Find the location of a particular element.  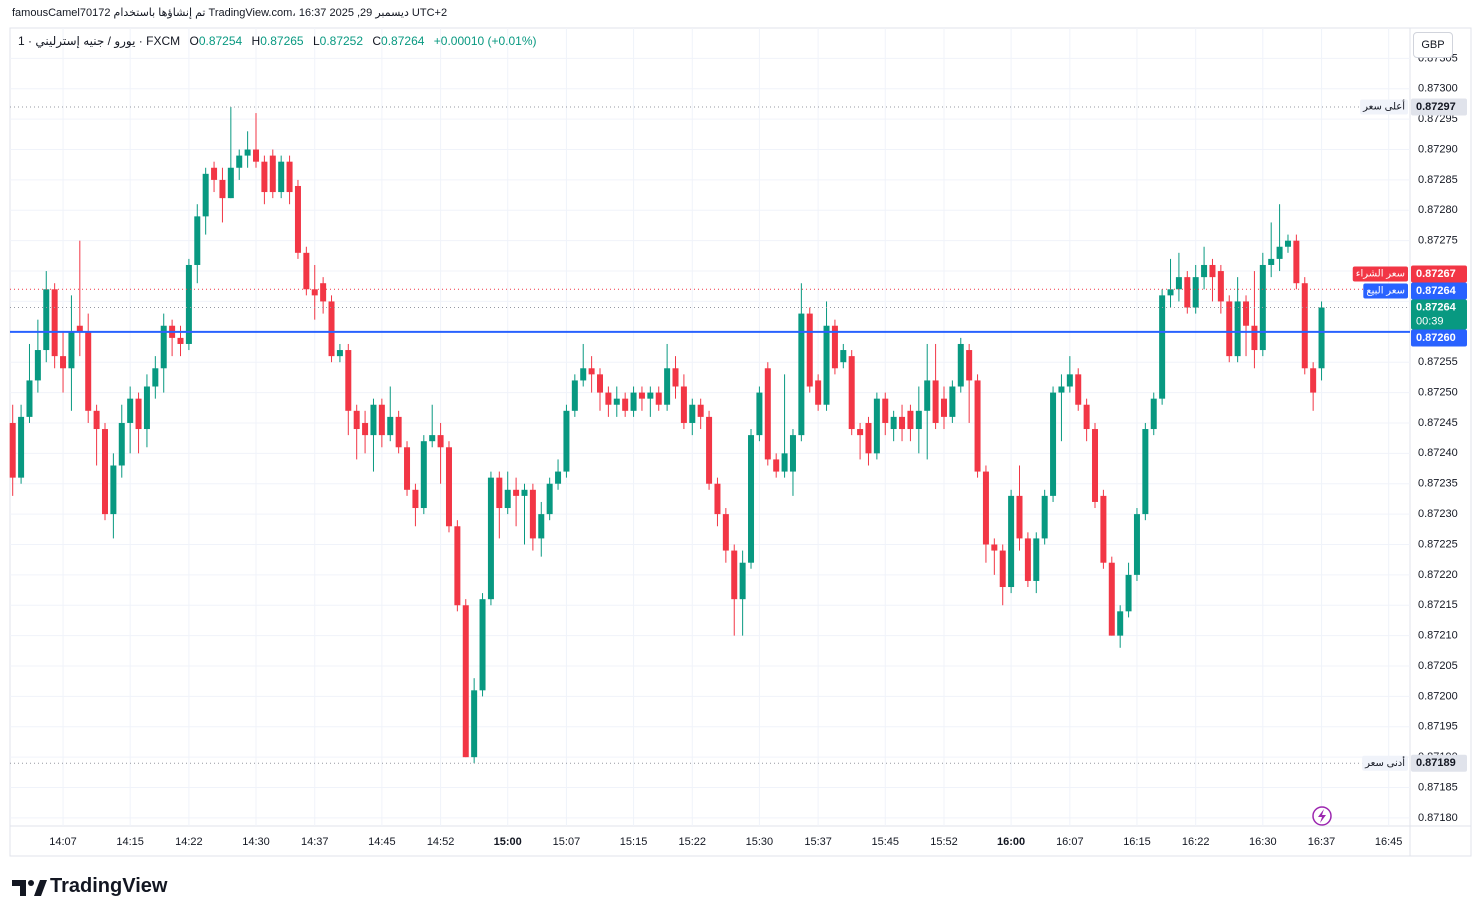

y-tick-label: 0.87180 is located at coordinates (1438, 818).